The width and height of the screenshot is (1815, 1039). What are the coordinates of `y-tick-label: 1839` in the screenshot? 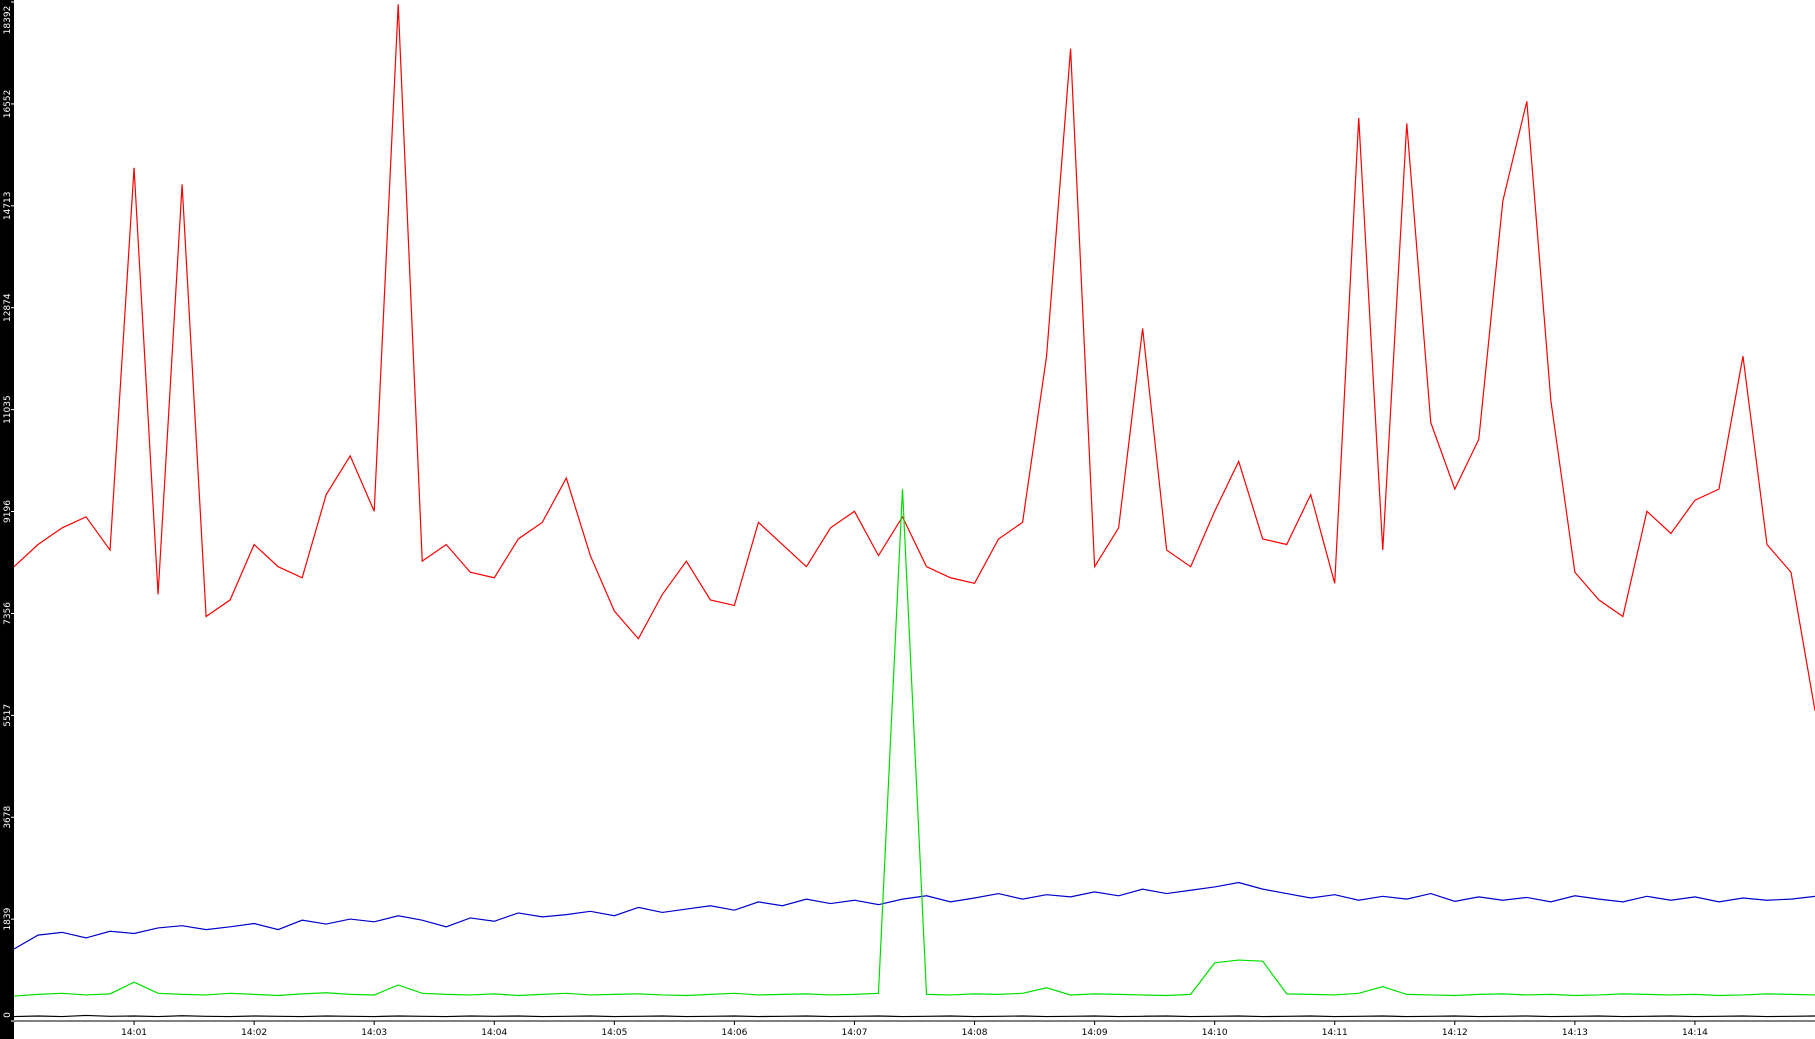 It's located at (8, 918).